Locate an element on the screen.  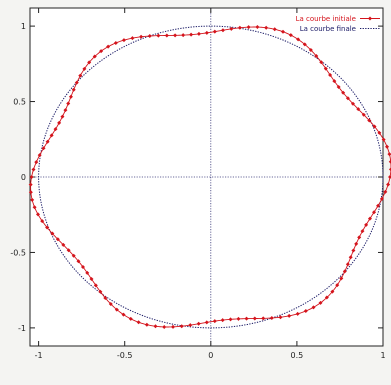
y-tick-label: -1 is located at coordinates (22, 328).